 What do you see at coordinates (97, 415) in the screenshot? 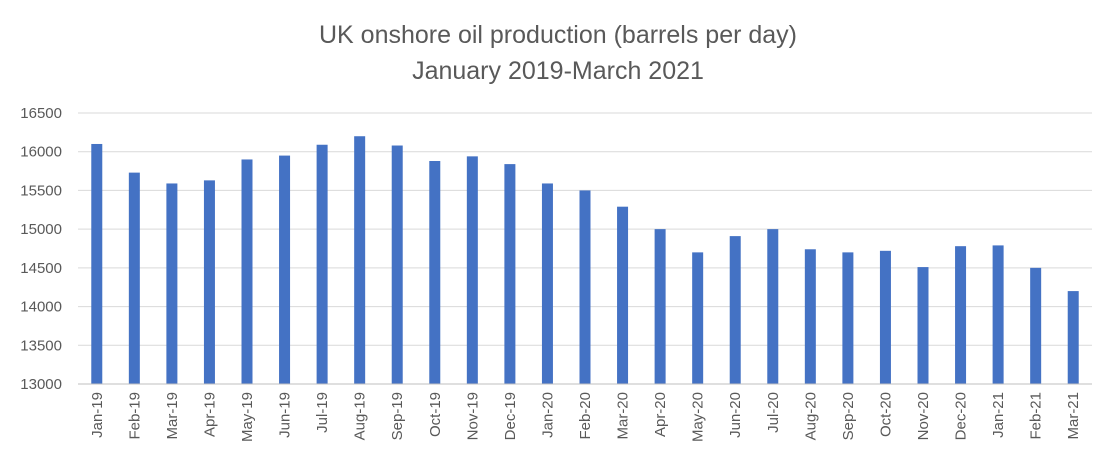
I see `x-tick-label: Jan-19` at bounding box center [97, 415].